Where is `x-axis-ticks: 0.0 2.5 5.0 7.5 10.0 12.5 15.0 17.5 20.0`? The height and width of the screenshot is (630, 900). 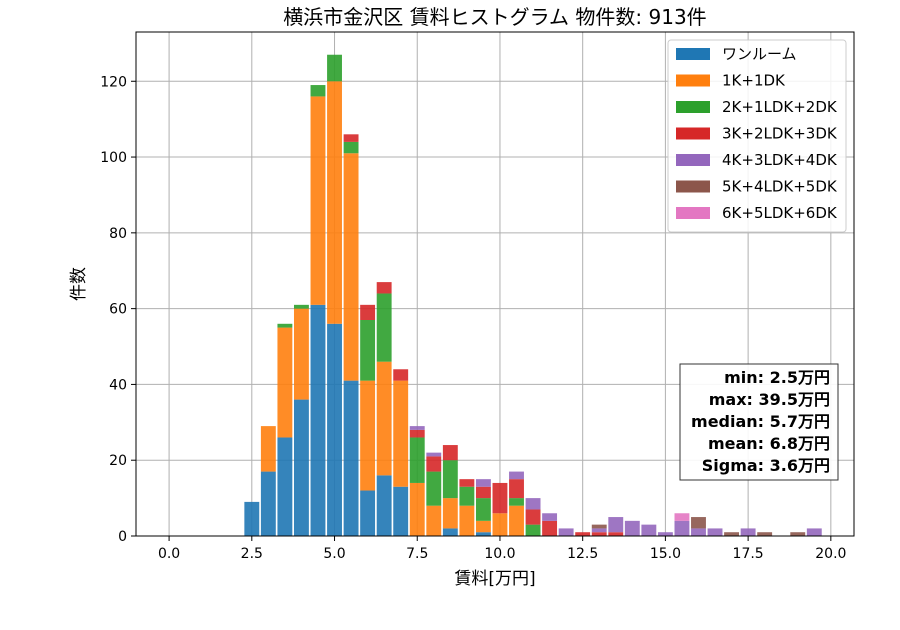
x-axis-ticks: 0.0 2.5 5.0 7.5 10.0 12.5 15.0 17.5 20.0 is located at coordinates (502, 549).